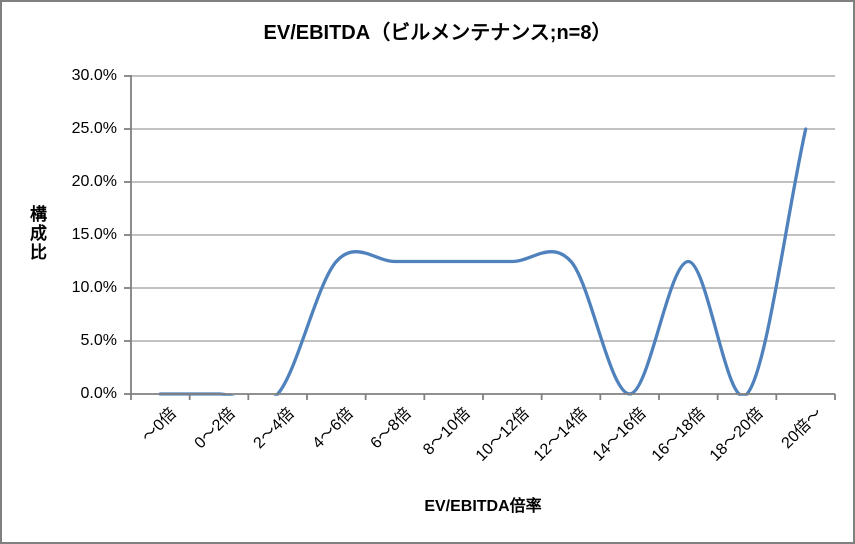 This screenshot has width=855, height=544. Describe the element at coordinates (94, 75) in the screenshot. I see `y-tick-label: 30.0%` at that location.